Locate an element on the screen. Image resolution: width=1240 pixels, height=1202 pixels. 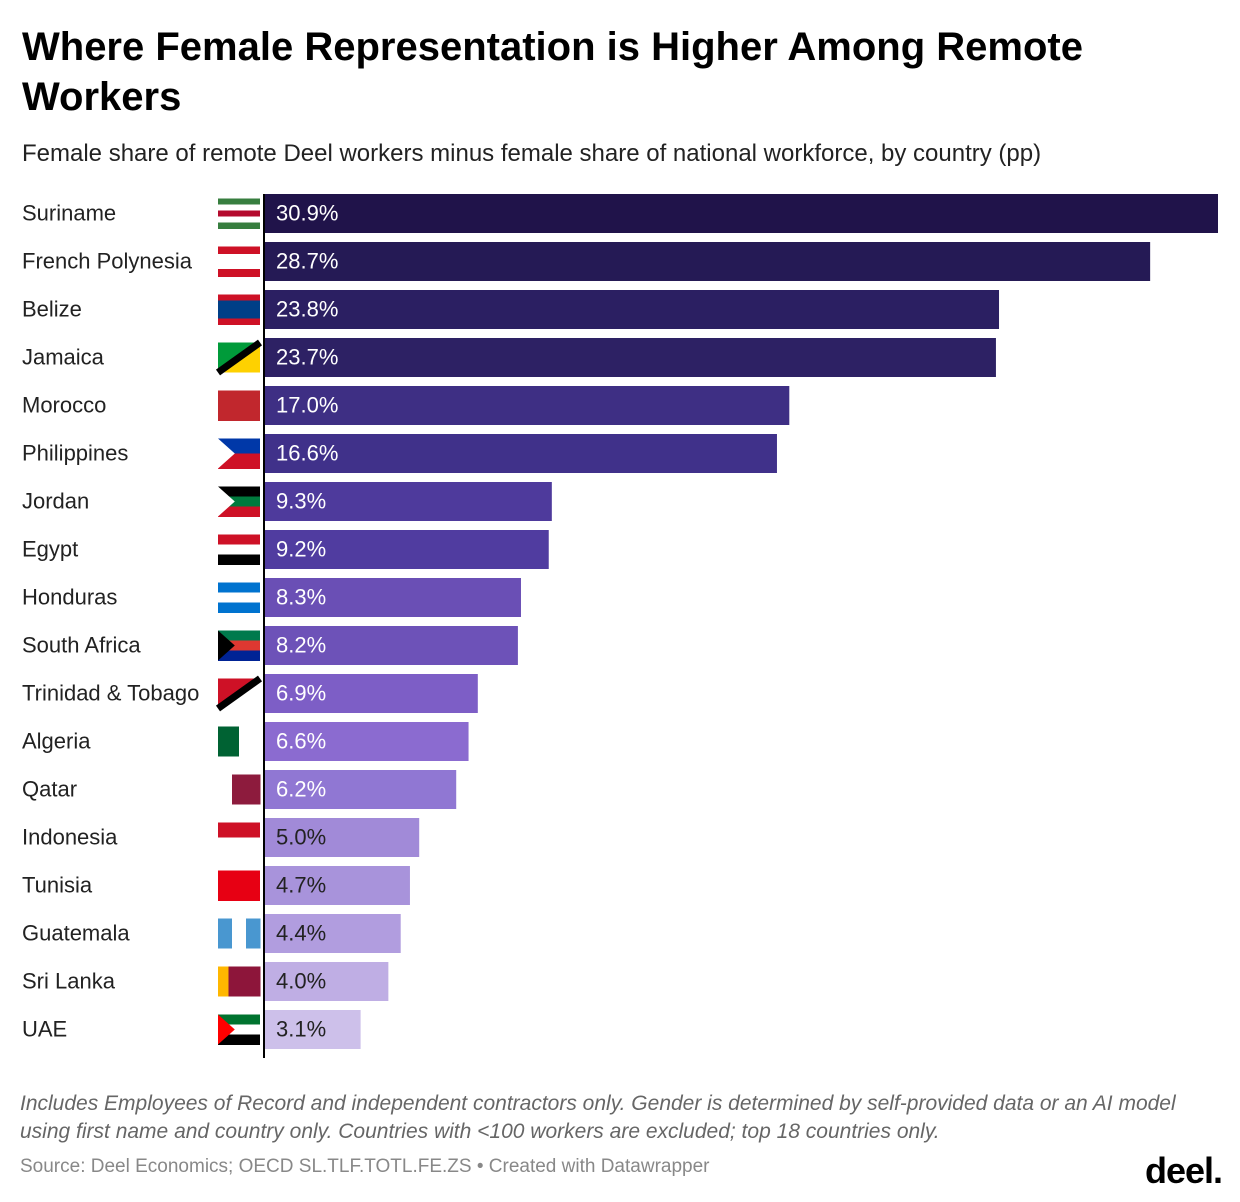
category-label: Morocco is located at coordinates (64, 404).